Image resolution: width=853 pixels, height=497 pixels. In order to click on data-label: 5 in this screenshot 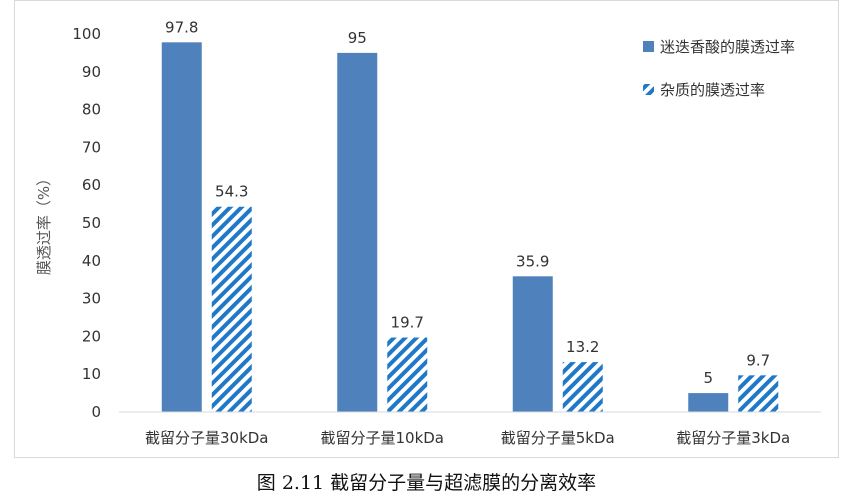, I will do `click(708, 378)`.